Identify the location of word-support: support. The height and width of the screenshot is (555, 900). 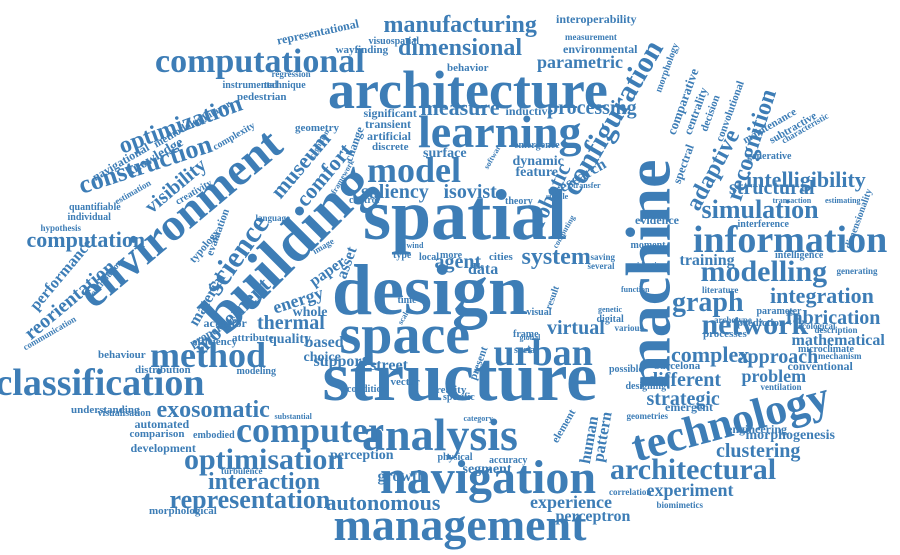
(340, 361).